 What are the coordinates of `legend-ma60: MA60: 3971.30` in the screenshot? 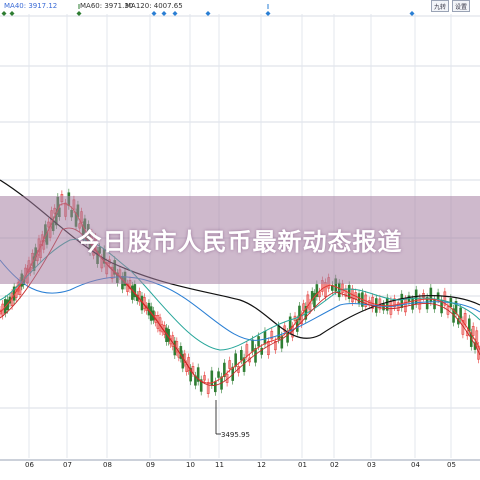 It's located at (107, 6).